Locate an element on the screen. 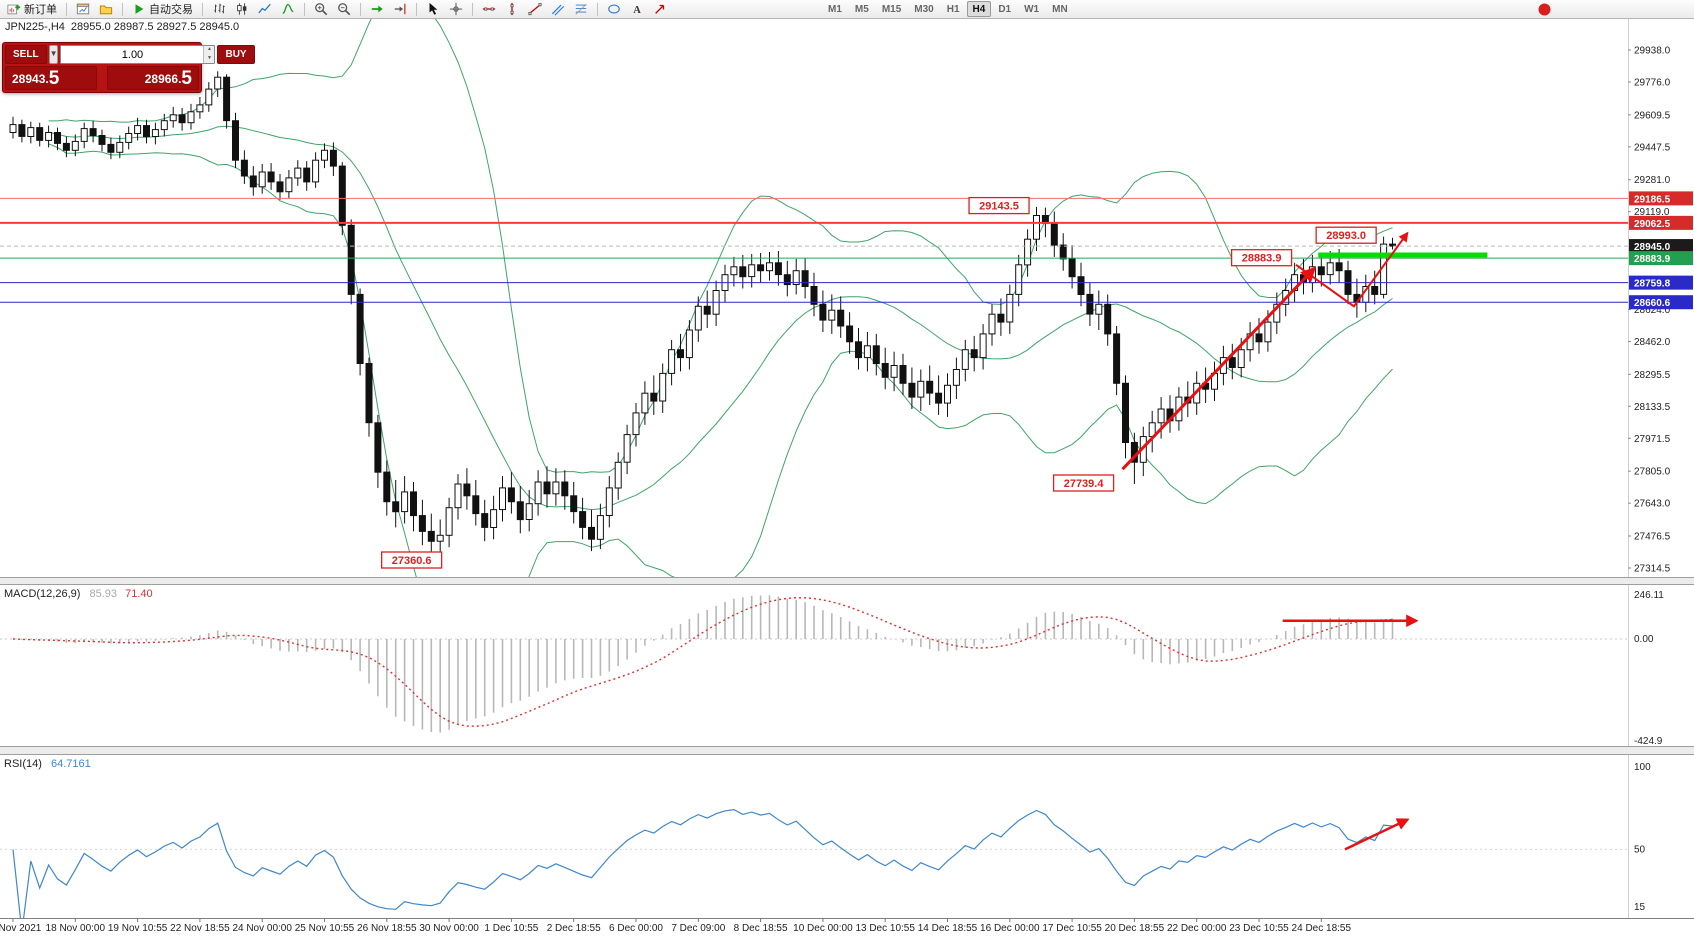 The image size is (1694, 936). stepper-up-icon: ▲ is located at coordinates (209, 50).